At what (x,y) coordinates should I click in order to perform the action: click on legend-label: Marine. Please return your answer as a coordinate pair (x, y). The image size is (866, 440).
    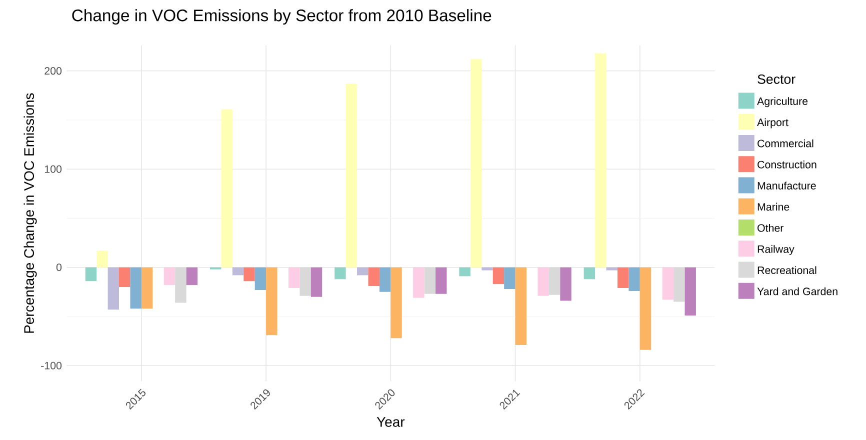
    Looking at the image, I should click on (774, 206).